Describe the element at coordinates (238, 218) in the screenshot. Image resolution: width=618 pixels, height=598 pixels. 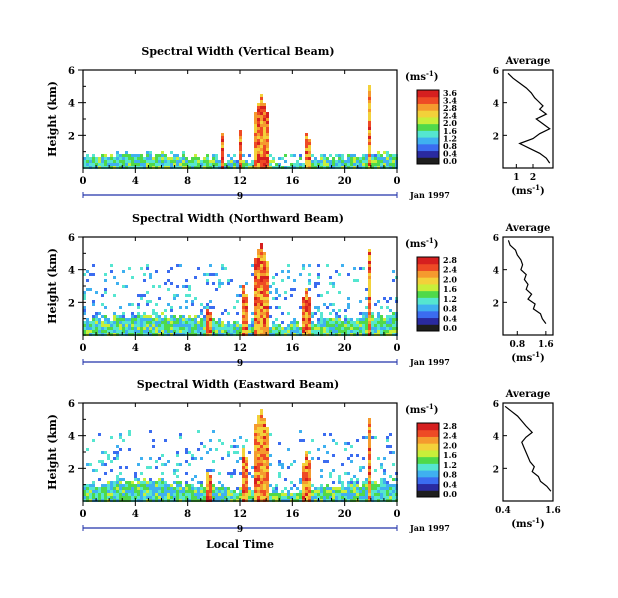
I see `panel-title: Spectral Width (Northward Beam)` at that location.